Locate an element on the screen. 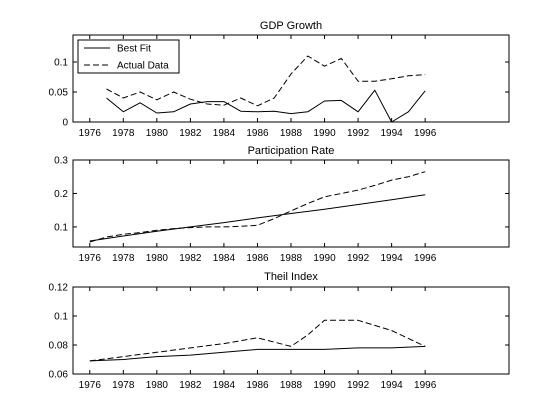  y-tick-label: 0.06 is located at coordinates (59, 375).